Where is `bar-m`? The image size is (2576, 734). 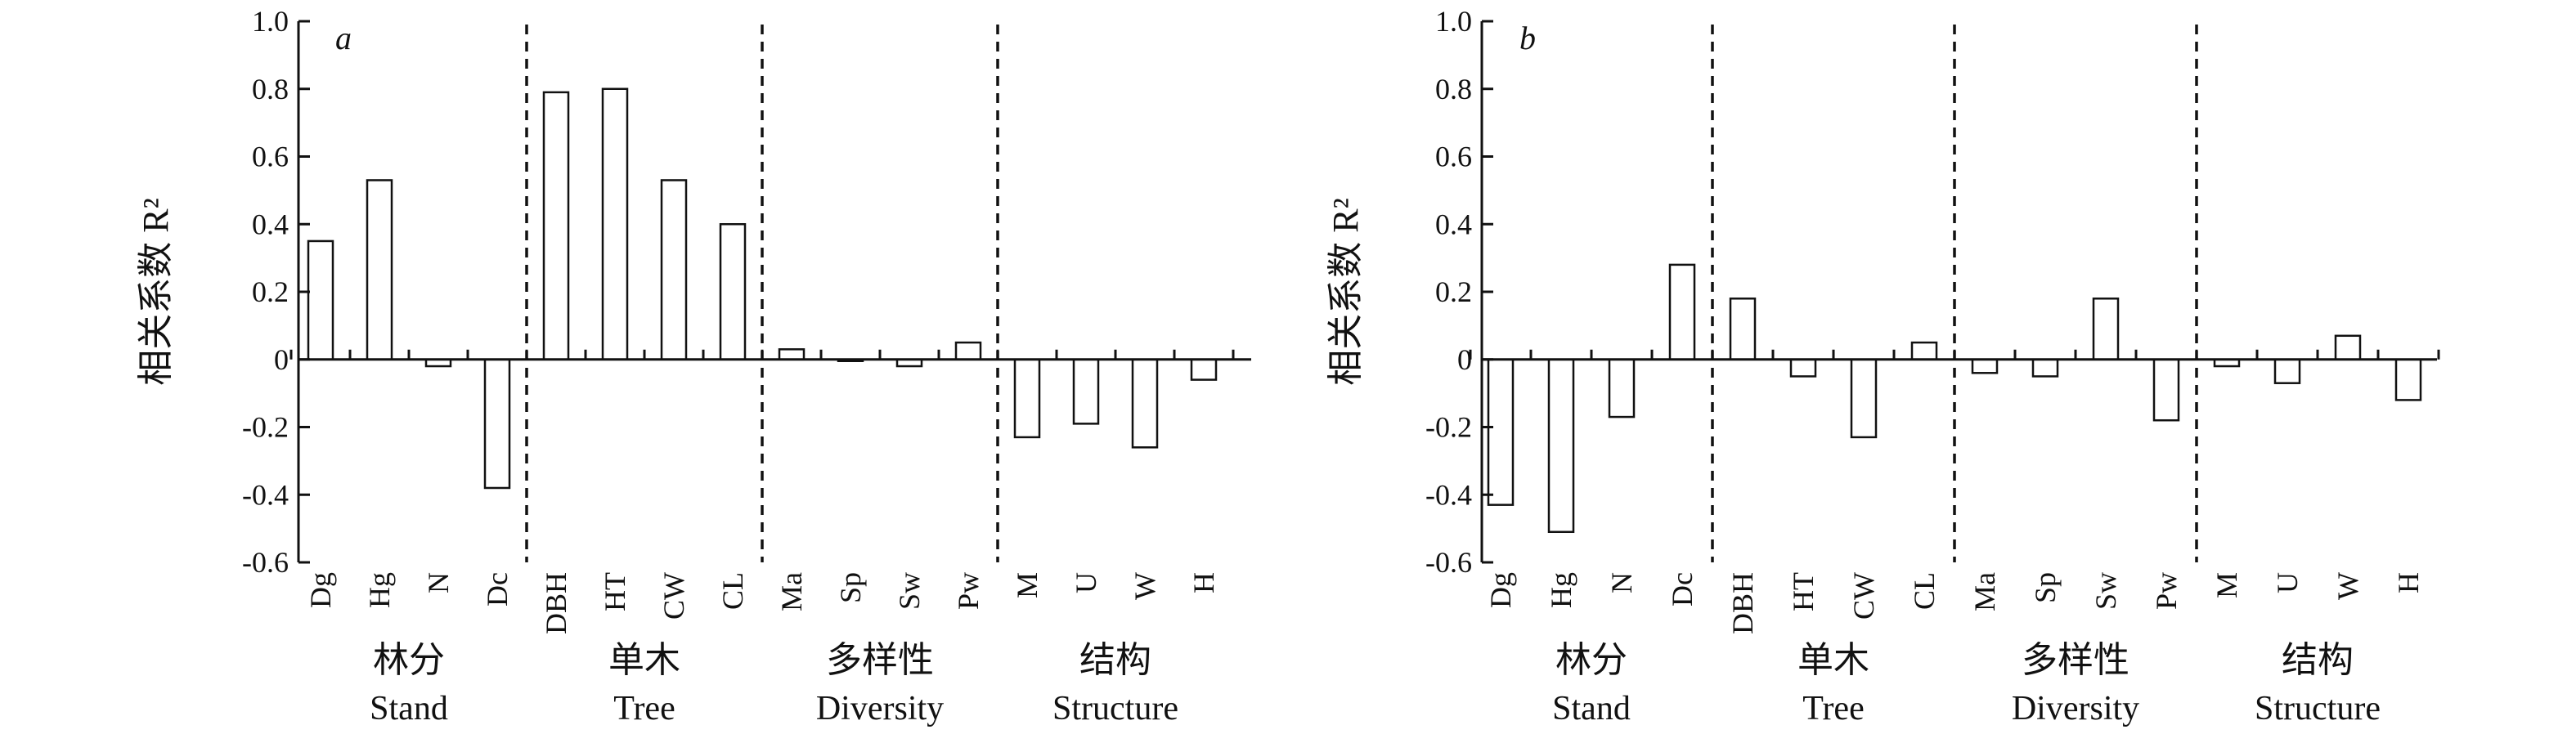
bar-m is located at coordinates (1027, 398).